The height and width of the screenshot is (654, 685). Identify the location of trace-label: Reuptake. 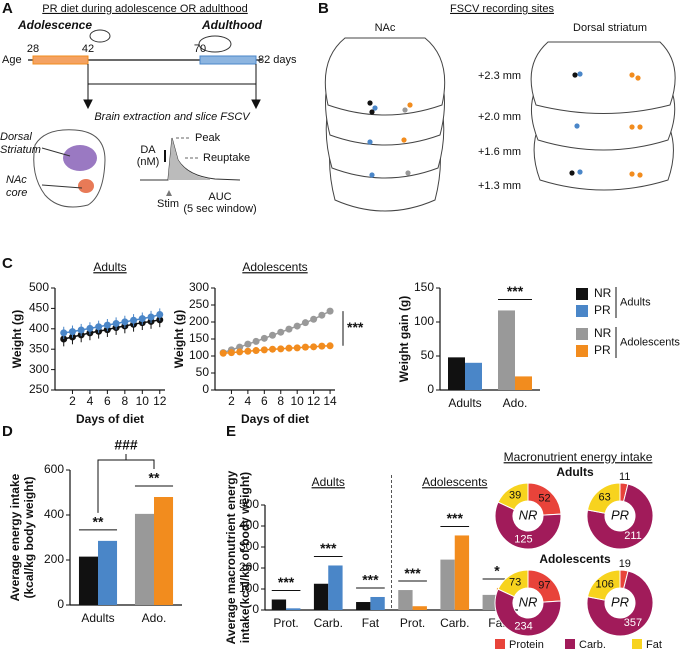
(226, 158).